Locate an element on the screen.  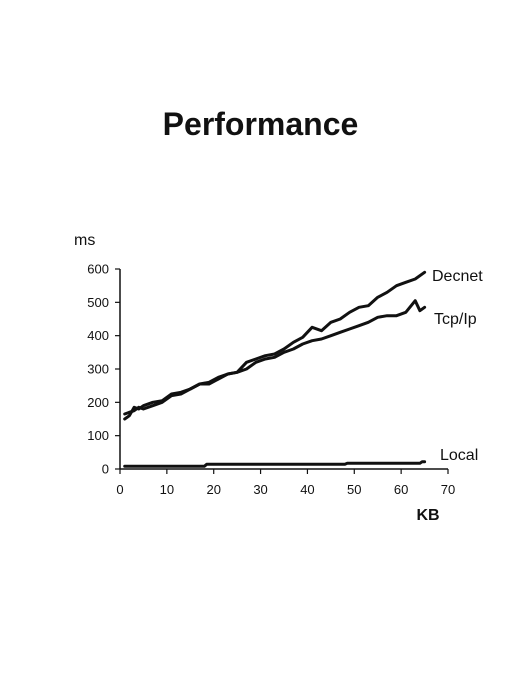
x-tick-label: 20 is located at coordinates (213, 489).